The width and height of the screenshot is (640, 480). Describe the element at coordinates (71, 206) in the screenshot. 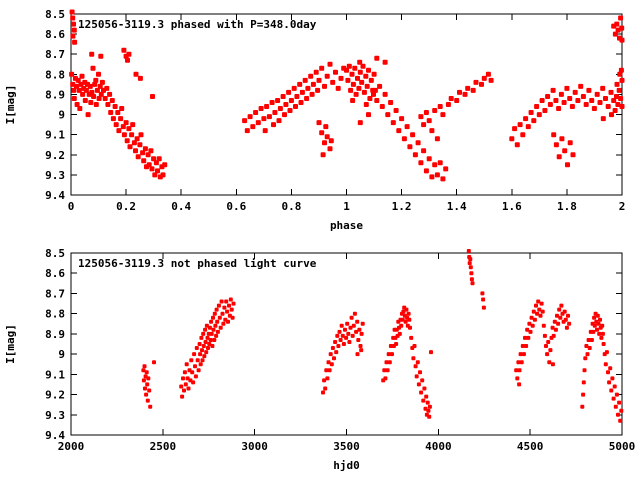

I see `x-tick-label: 0` at that location.